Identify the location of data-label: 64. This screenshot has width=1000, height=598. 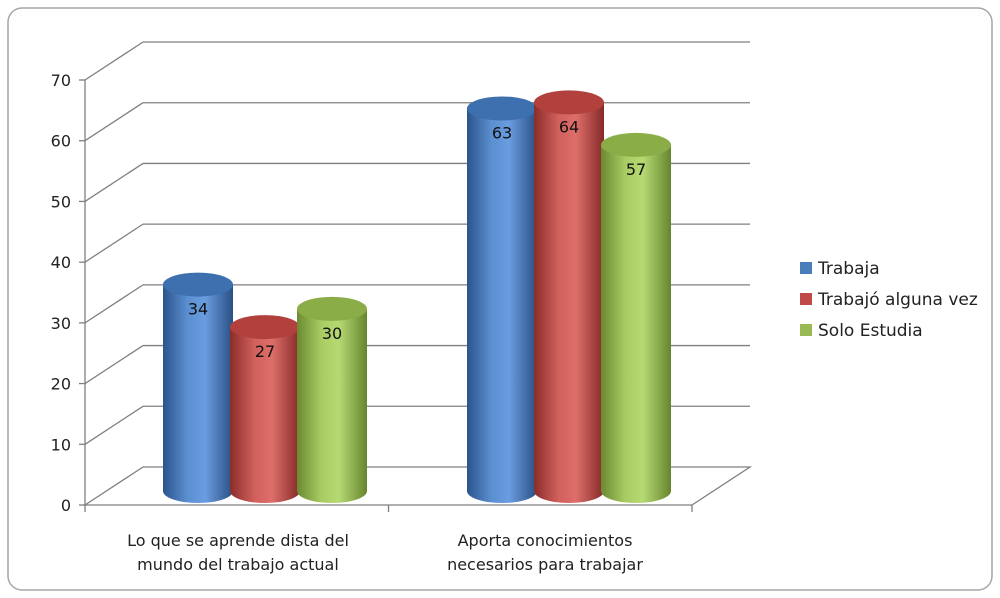
(569, 126).